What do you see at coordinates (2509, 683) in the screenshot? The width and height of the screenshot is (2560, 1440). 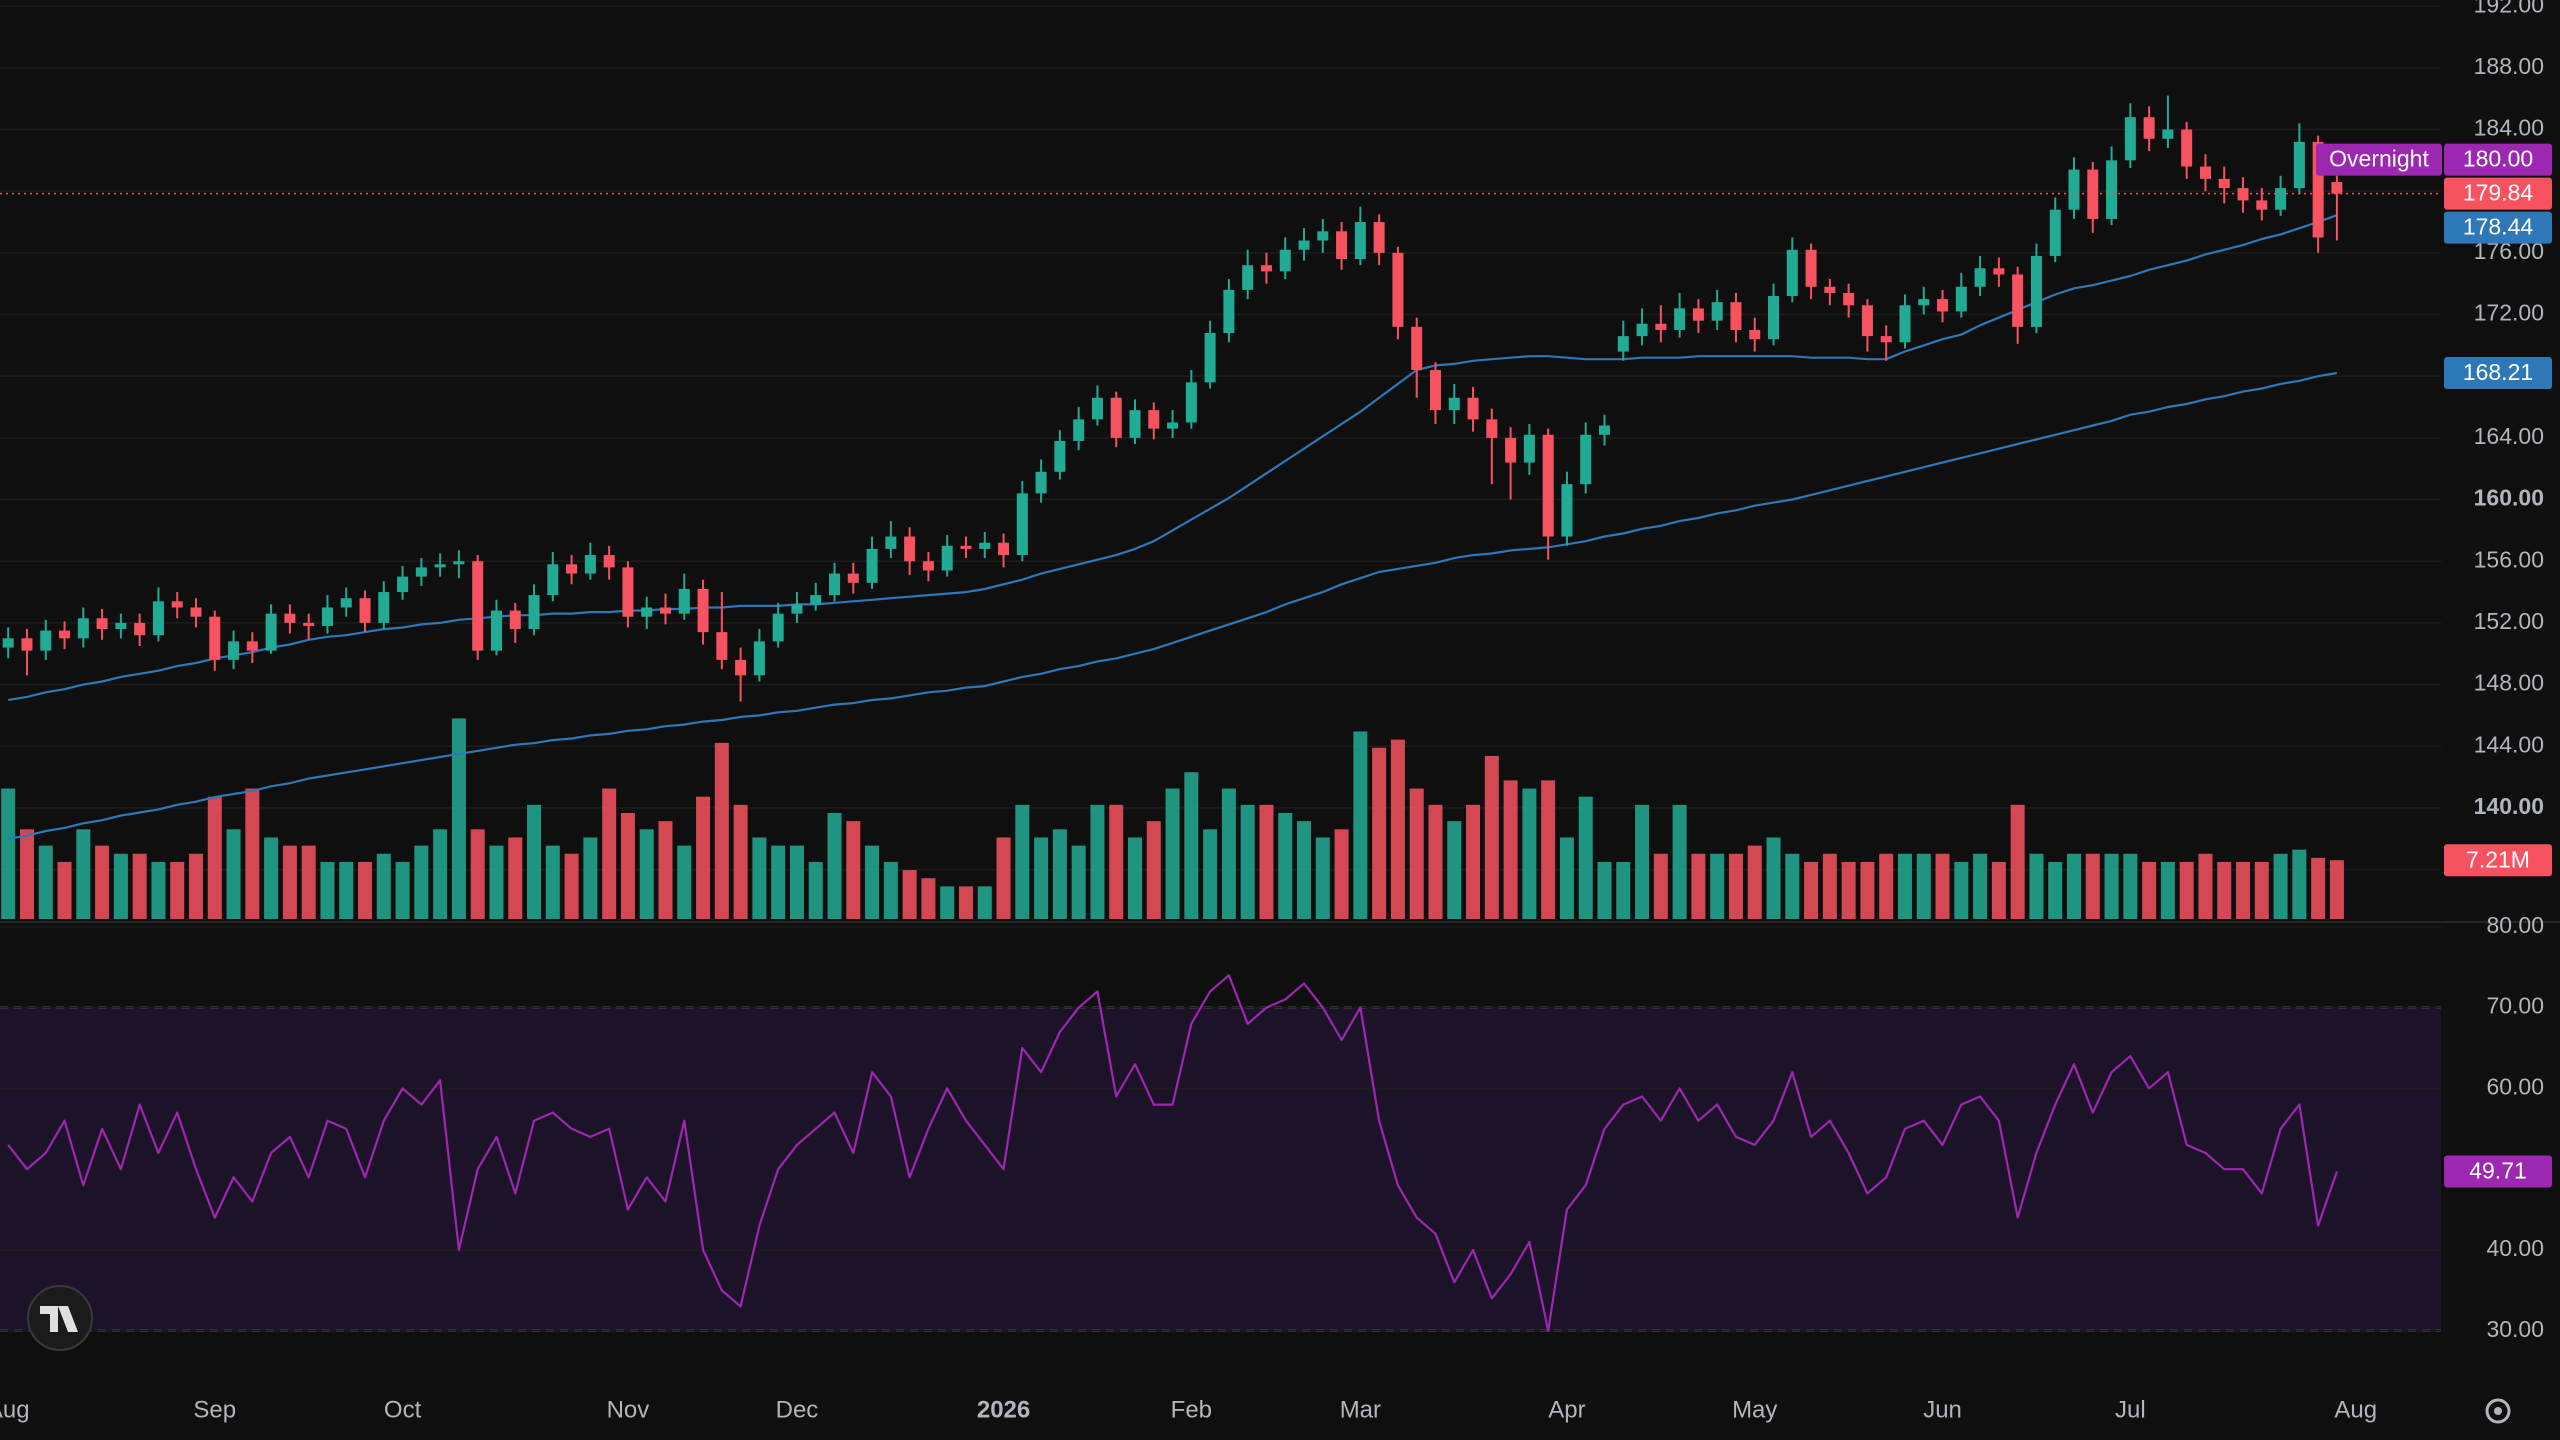 I see `y-tick-label: 148.00` at bounding box center [2509, 683].